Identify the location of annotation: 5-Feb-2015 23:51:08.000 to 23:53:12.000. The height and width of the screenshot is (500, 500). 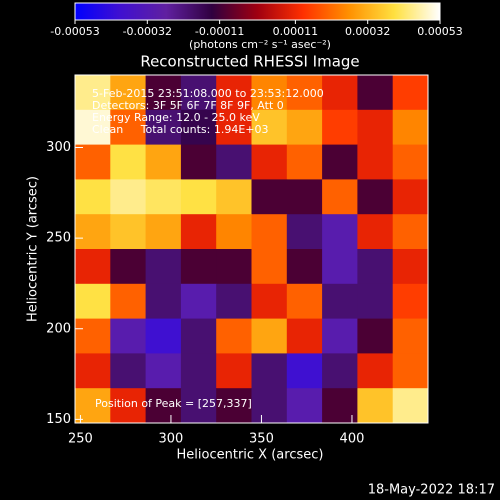
(208, 93).